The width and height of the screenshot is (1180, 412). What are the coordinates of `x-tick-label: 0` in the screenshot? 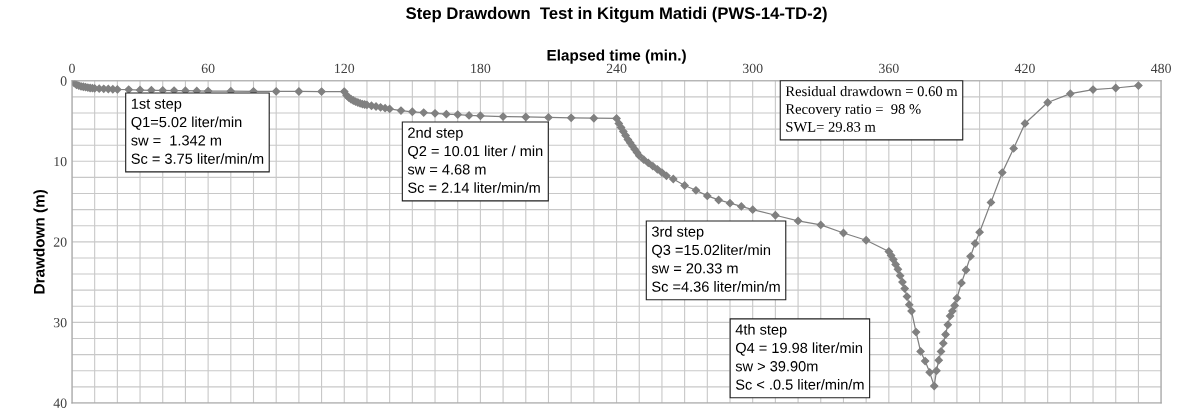 It's located at (72, 68).